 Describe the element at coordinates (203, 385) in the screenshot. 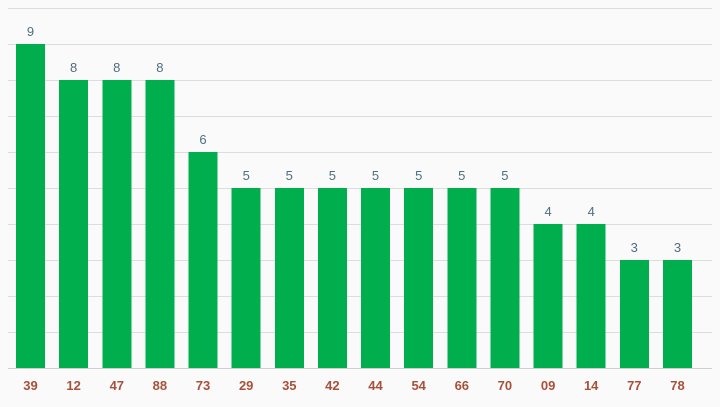

I see `category-label-73: 73` at that location.